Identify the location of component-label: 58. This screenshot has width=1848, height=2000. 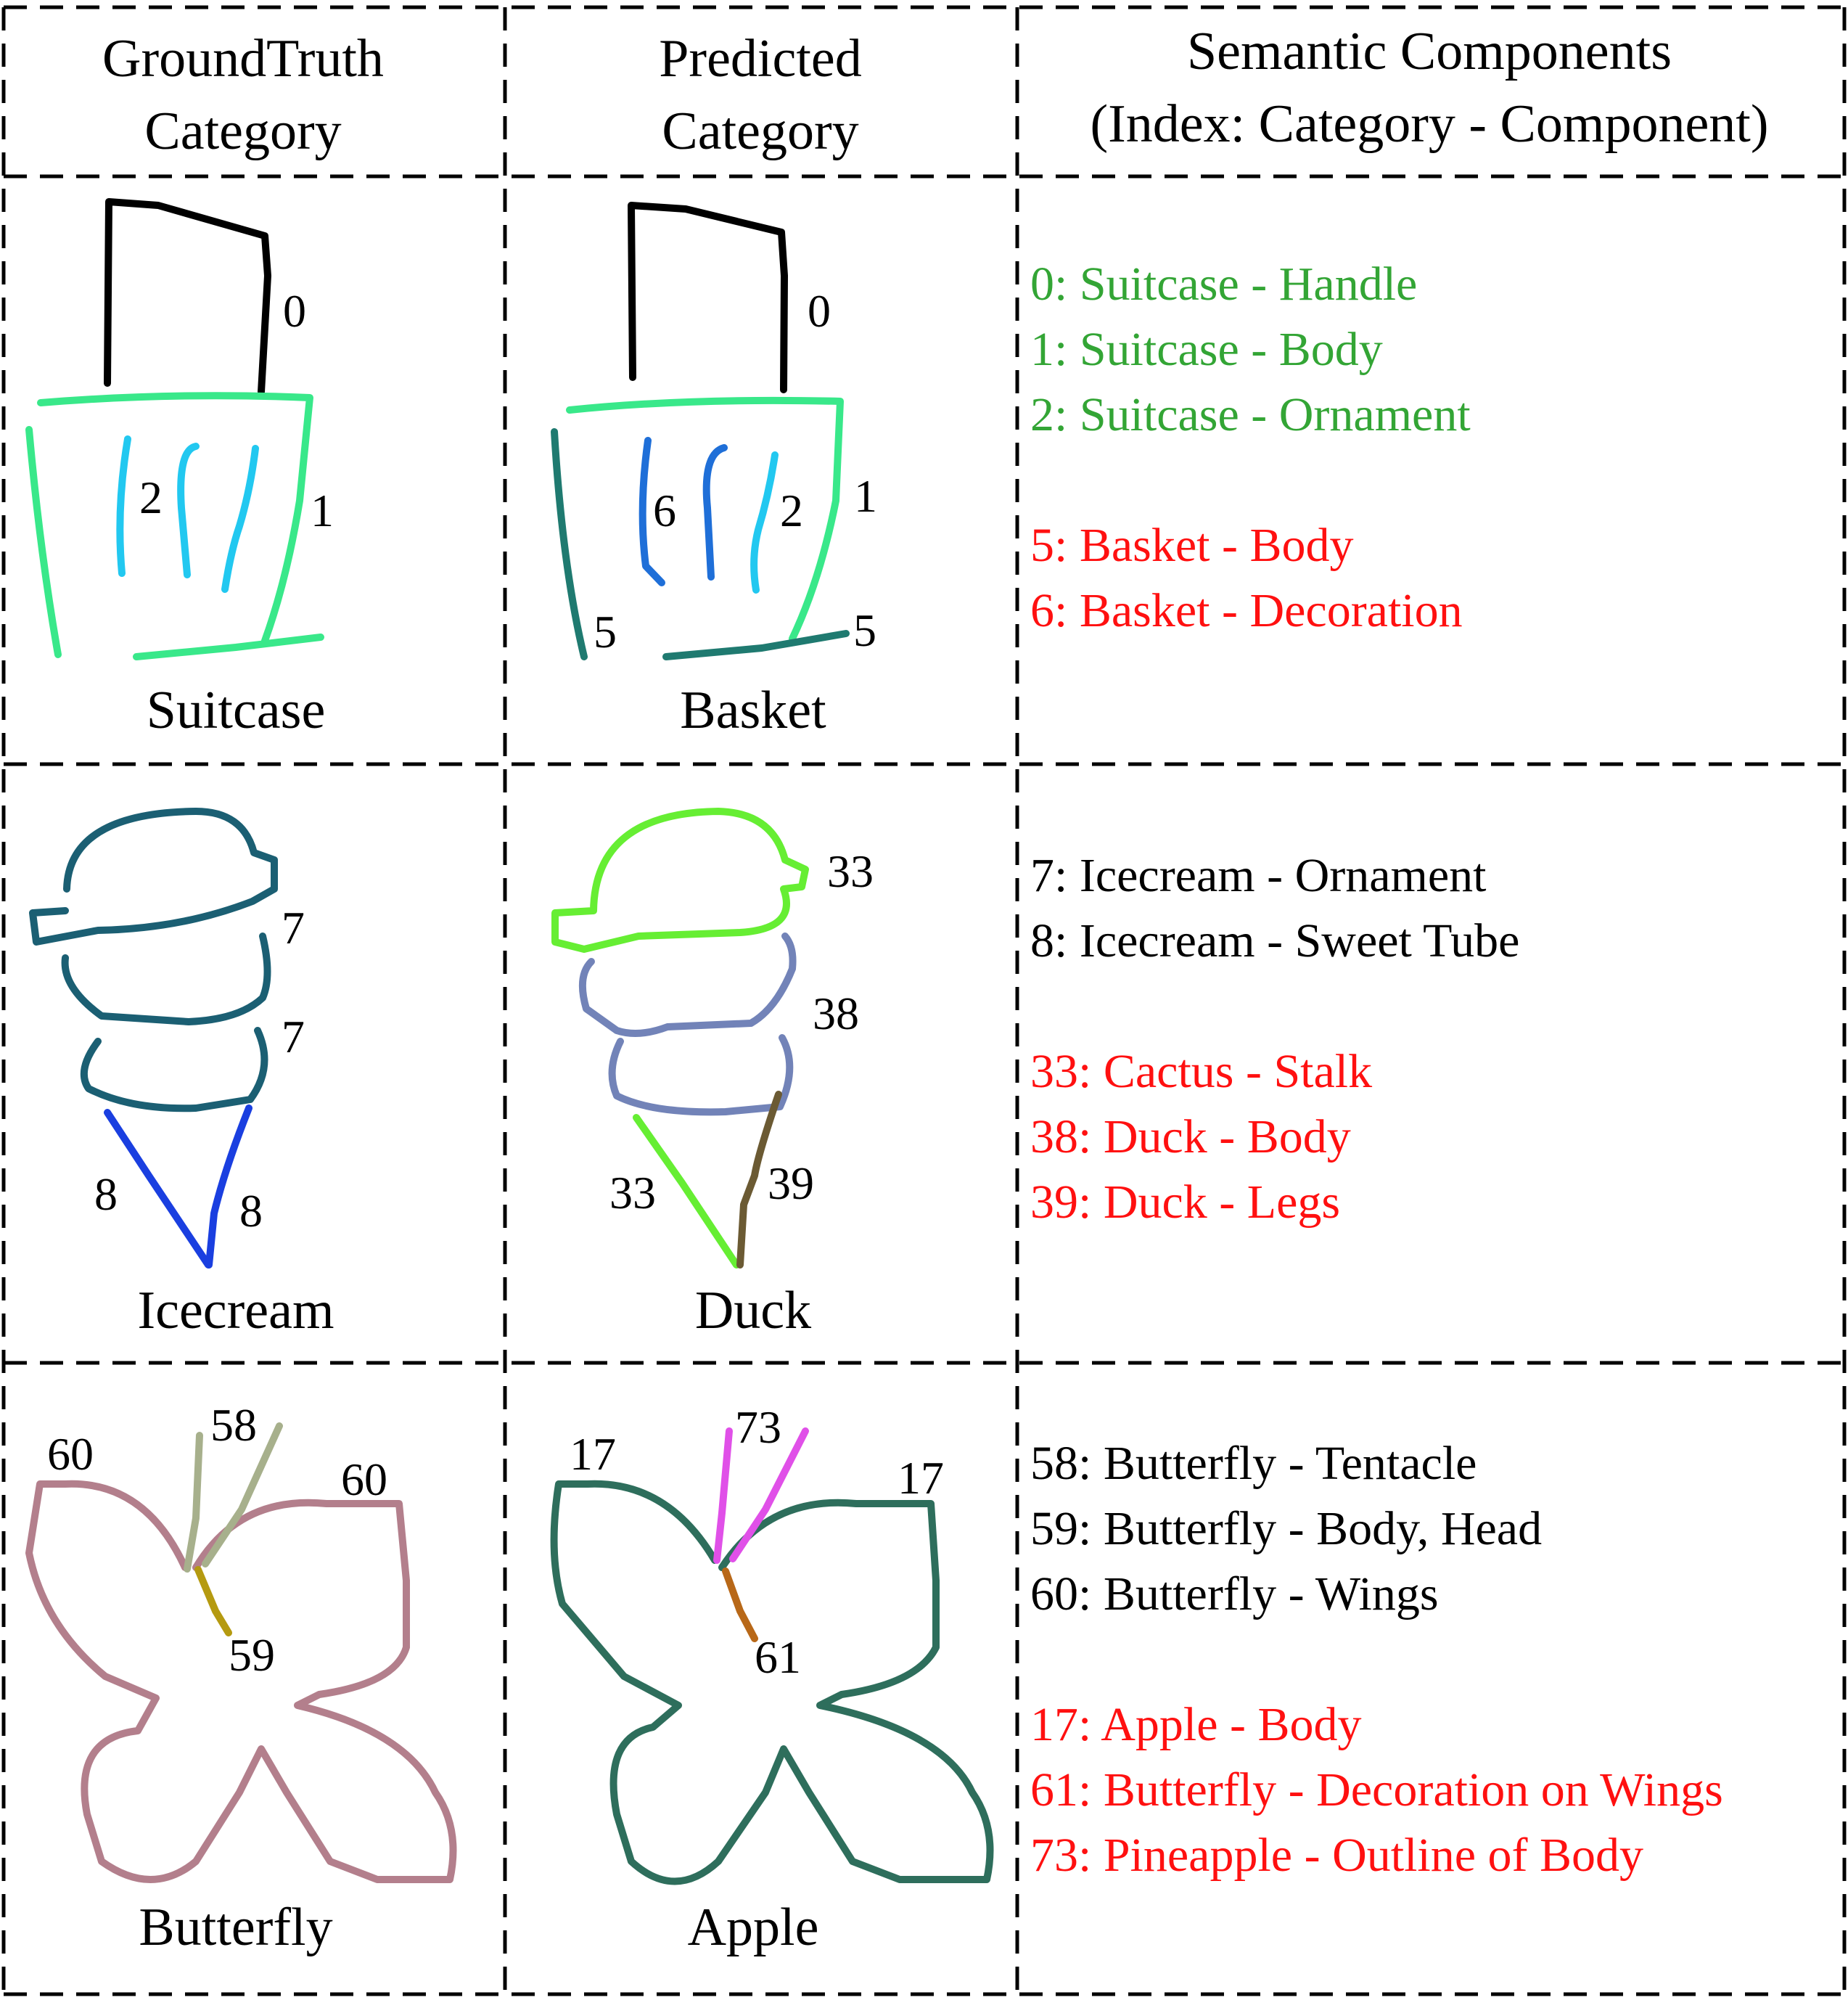
(234, 1425).